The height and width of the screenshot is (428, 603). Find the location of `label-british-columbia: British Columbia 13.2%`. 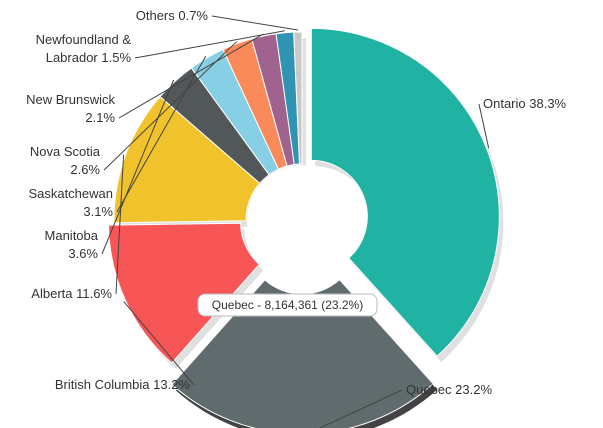

label-british-columbia: British Columbia 13.2% is located at coordinates (123, 384).